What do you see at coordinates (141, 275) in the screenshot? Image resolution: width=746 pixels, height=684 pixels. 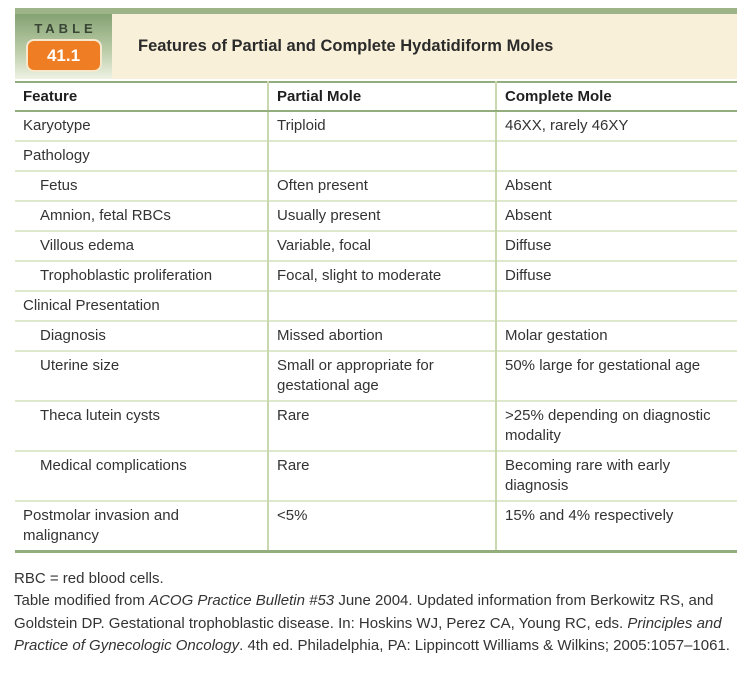 I see `feature-cell: Trophoblastic proliferation` at bounding box center [141, 275].